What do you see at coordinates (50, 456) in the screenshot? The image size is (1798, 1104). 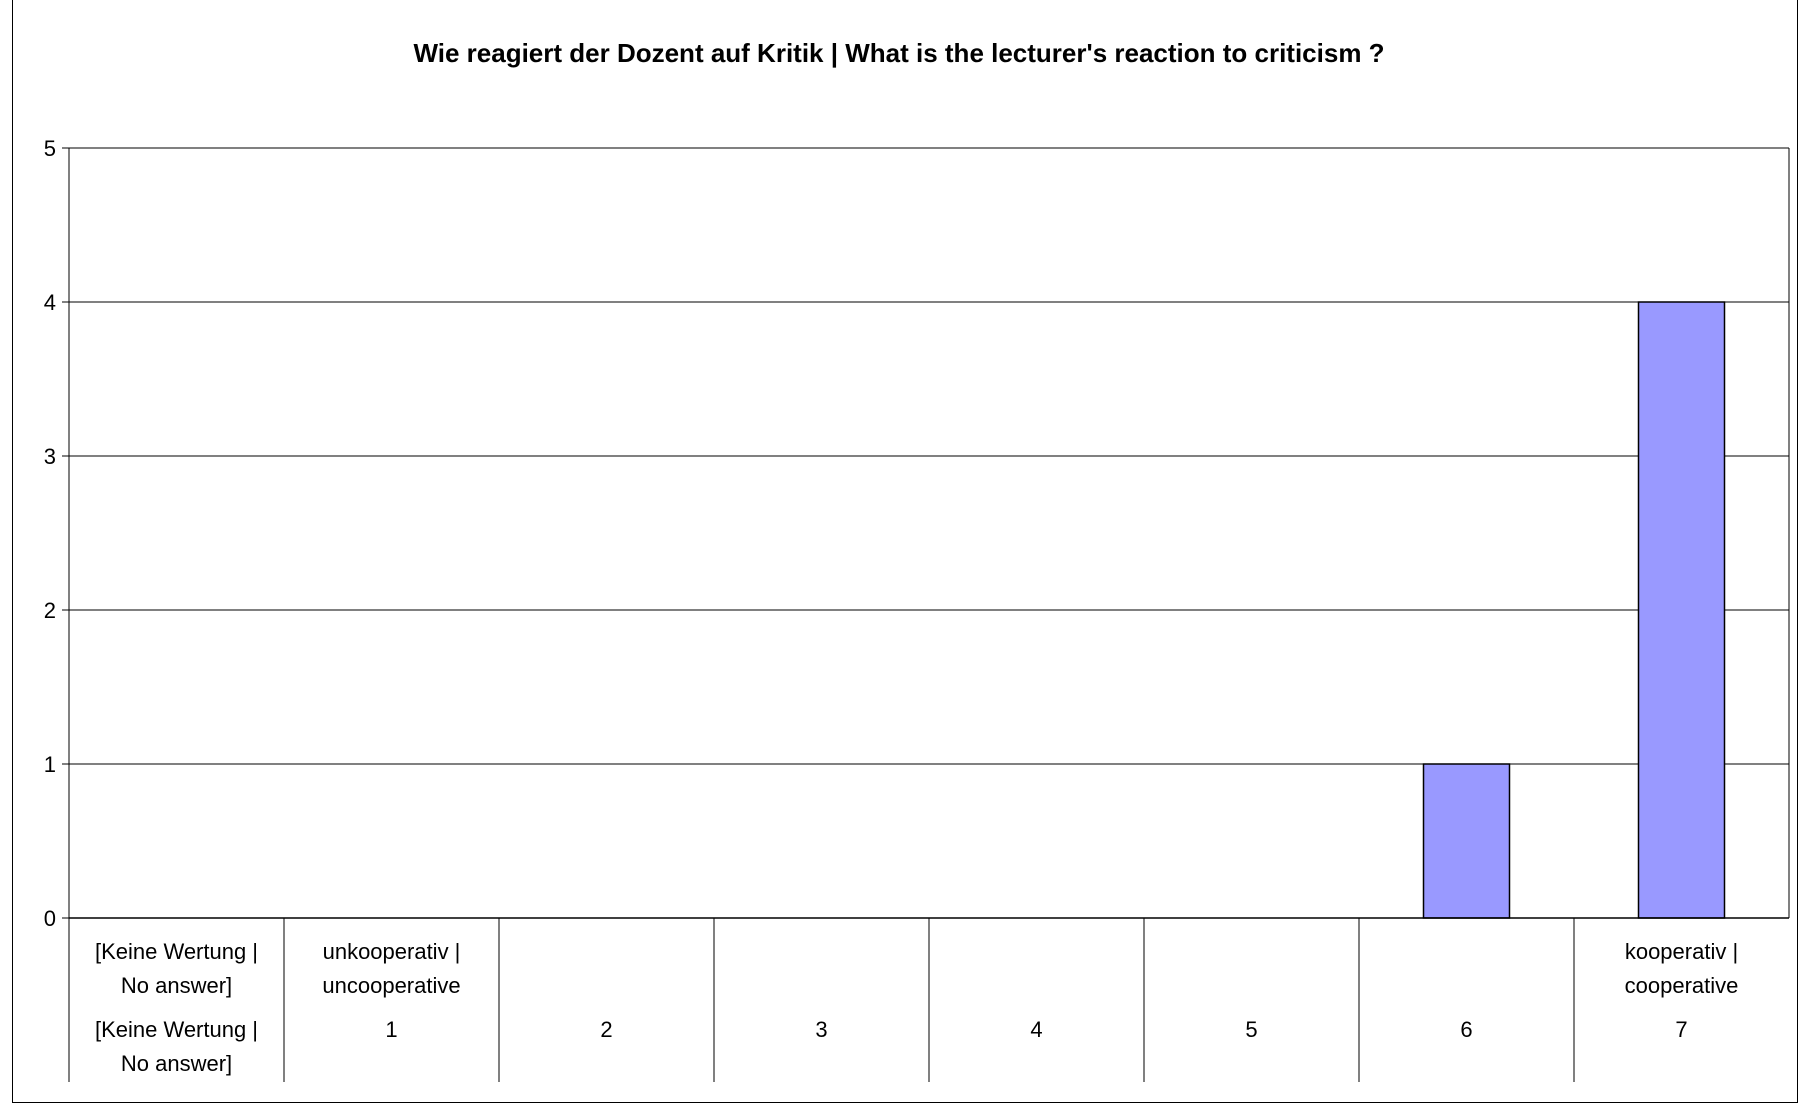 I see `y-tick-label: 3` at bounding box center [50, 456].